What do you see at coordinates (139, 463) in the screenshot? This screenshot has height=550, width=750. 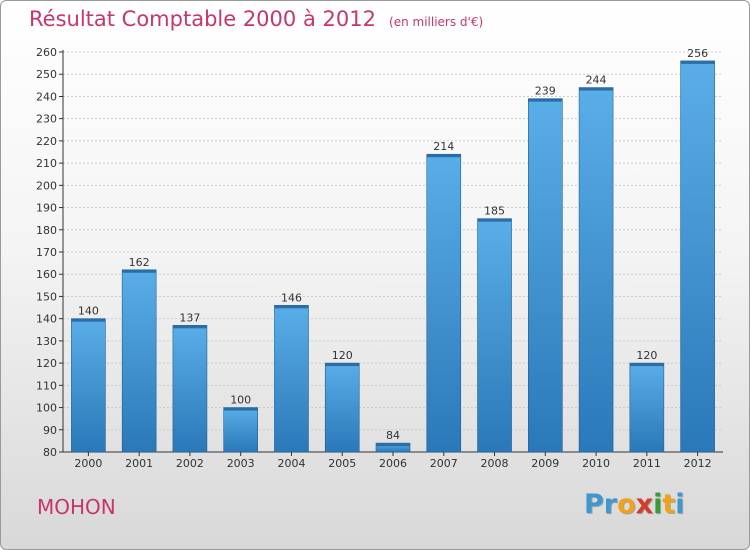 I see `x-tick-label: 2001` at bounding box center [139, 463].